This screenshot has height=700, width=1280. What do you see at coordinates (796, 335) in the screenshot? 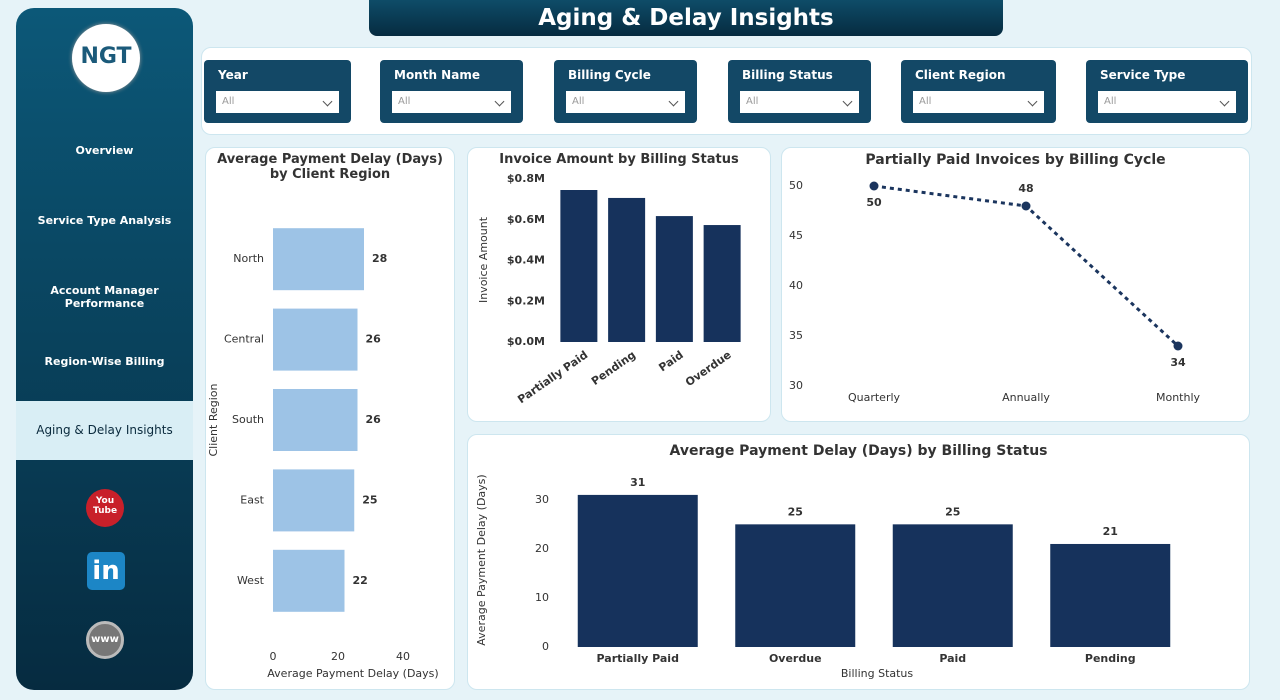
I see `y-tick-label: 35` at bounding box center [796, 335].